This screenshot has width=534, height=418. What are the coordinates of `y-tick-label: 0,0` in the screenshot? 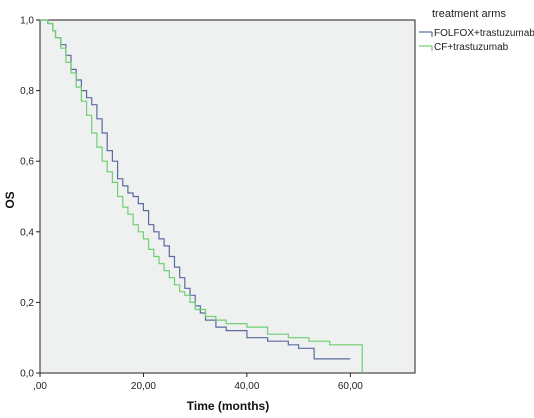 It's located at (27, 374).